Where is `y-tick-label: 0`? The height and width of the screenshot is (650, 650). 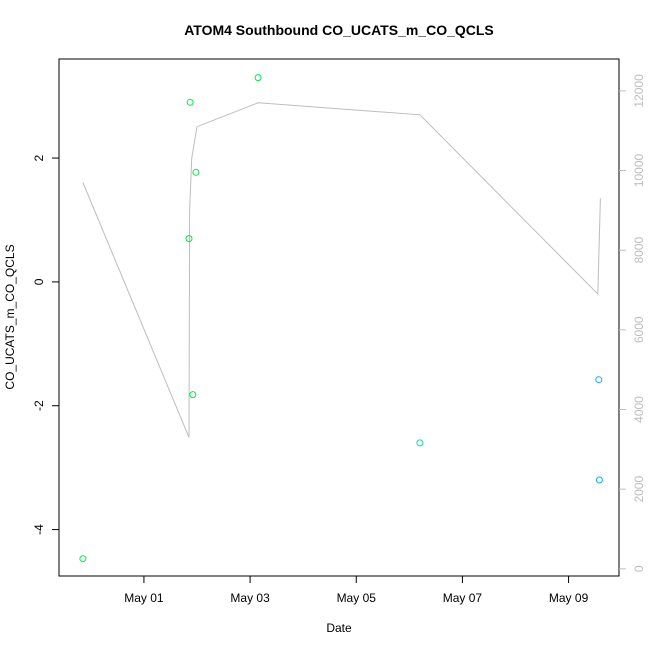 y-tick-label: 0 is located at coordinates (39, 281).